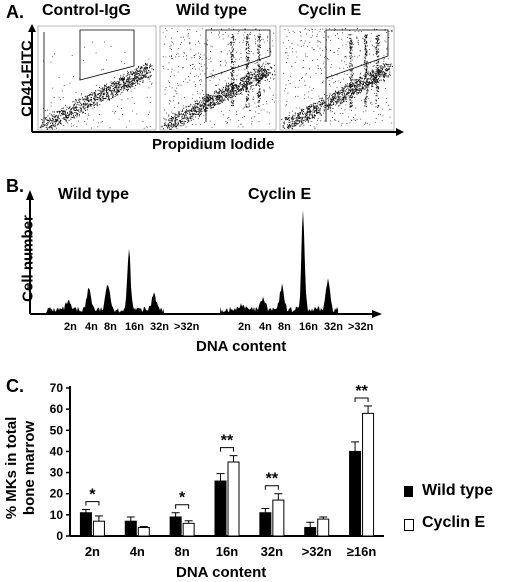 This screenshot has width=520, height=582. I want to click on x-tick-label: 32n, so click(272, 551).